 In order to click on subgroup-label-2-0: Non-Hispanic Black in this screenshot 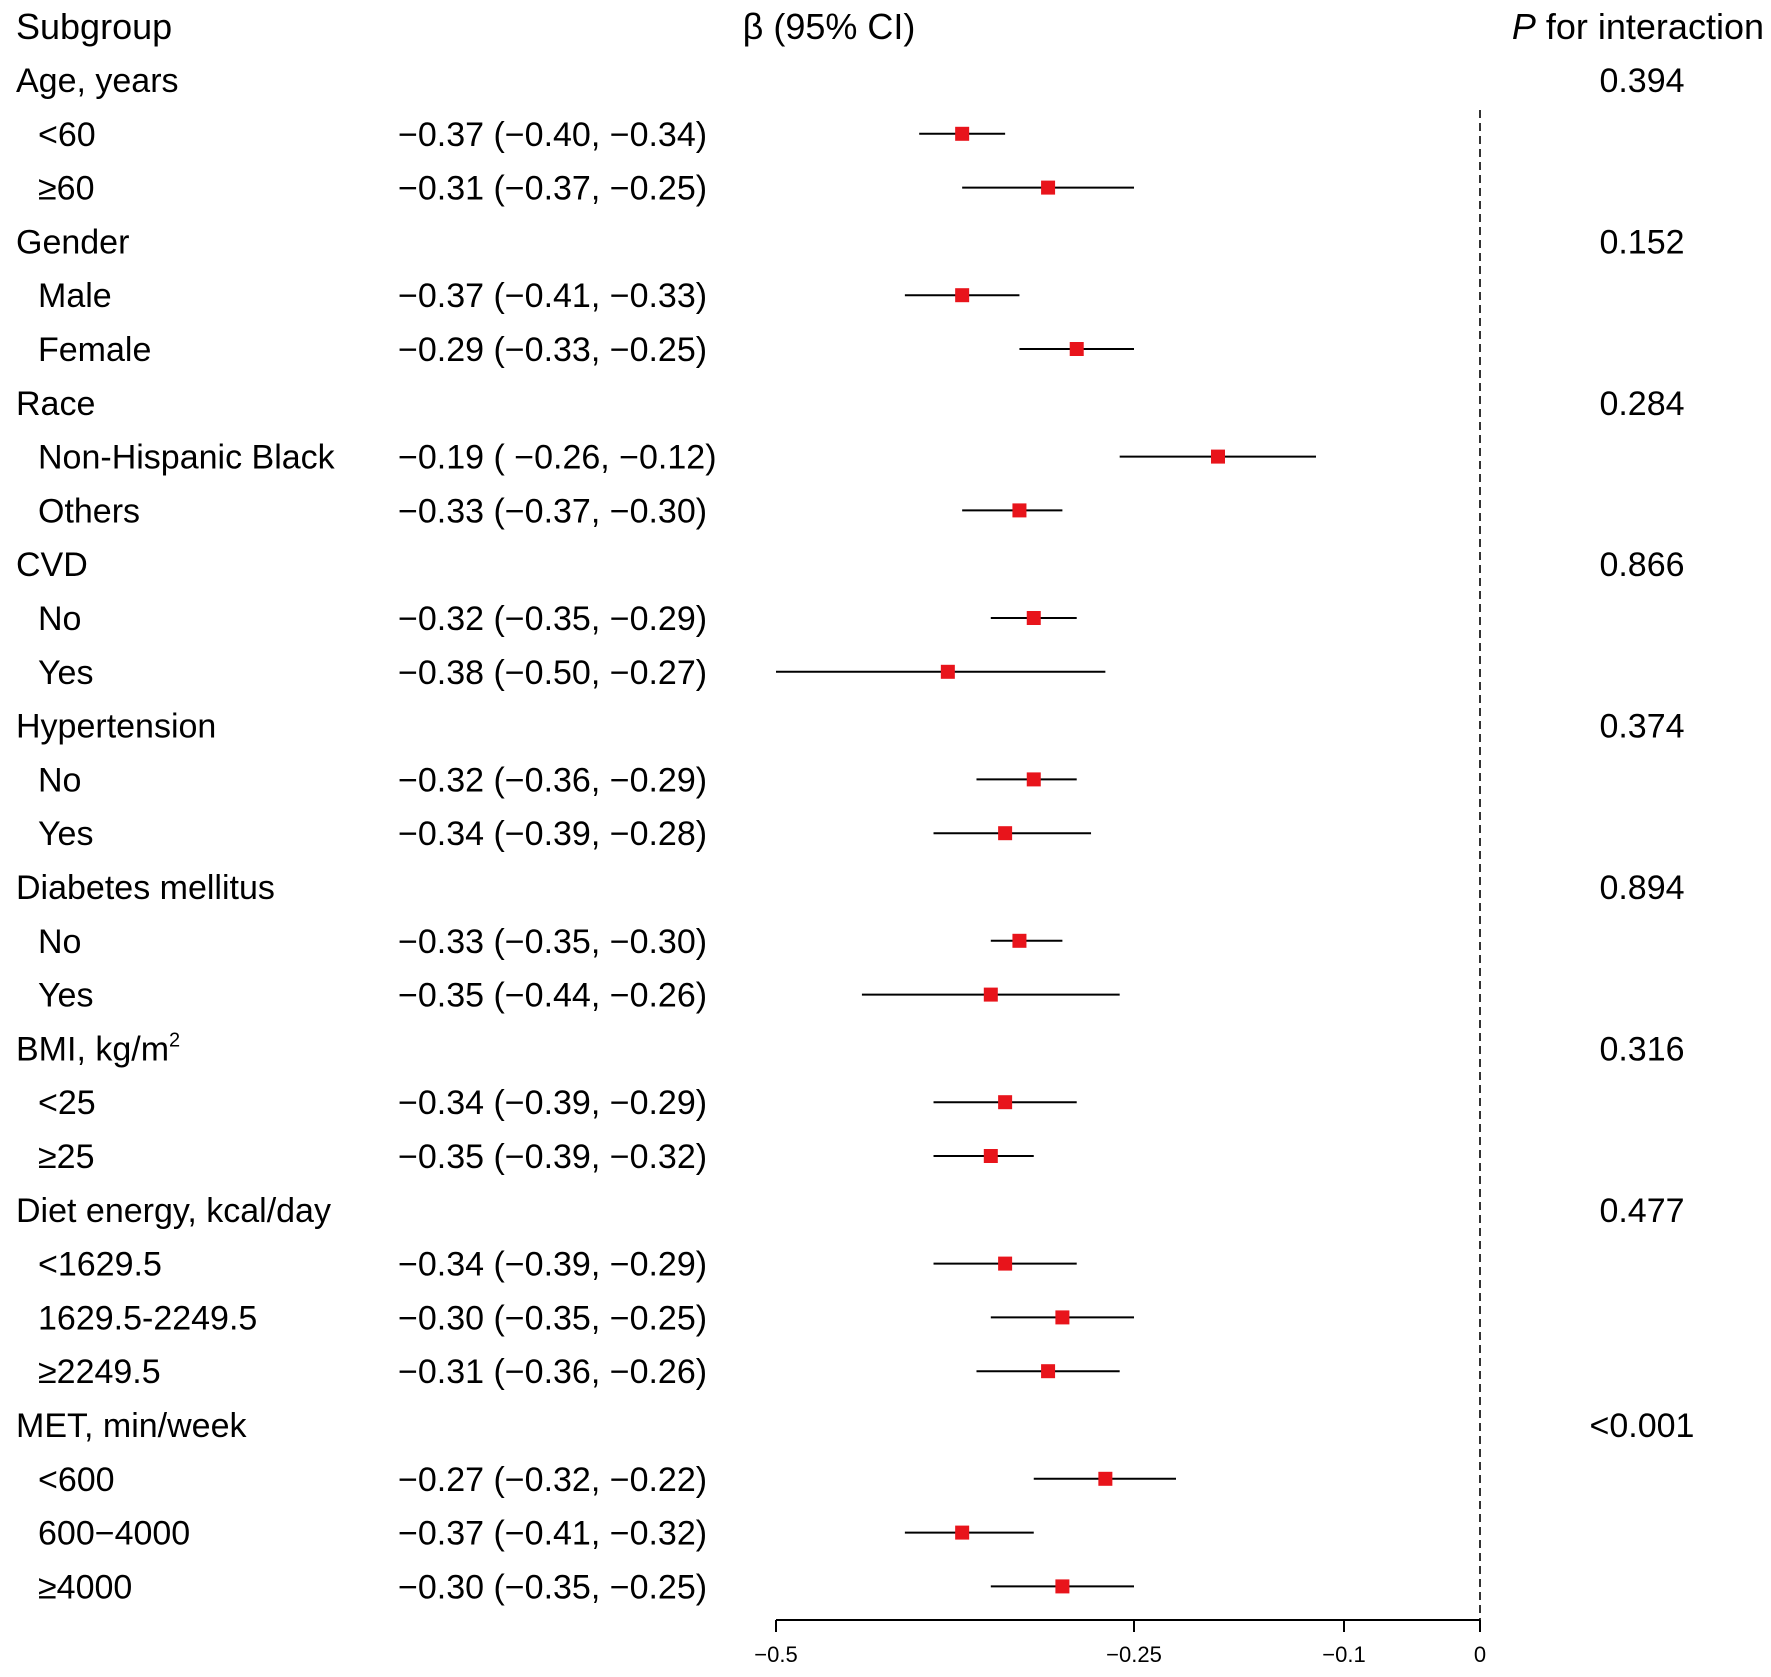, I will do `click(187, 458)`.